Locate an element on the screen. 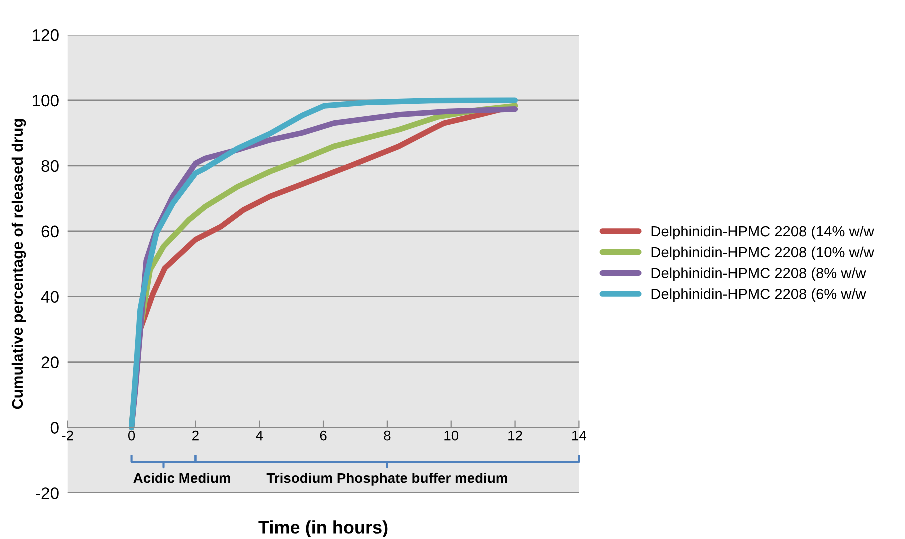 This screenshot has width=905, height=539. x-tick-label: 2 is located at coordinates (195, 435).